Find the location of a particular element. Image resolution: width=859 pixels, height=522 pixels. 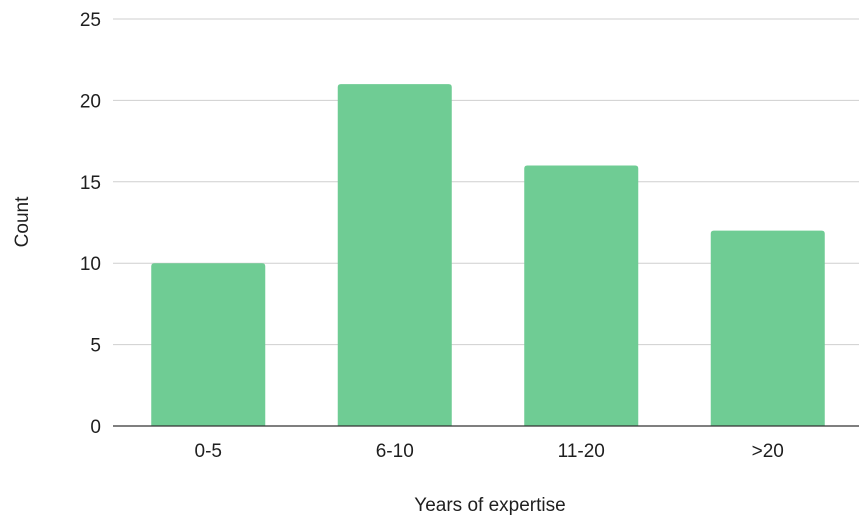

y-tick-label: 15 is located at coordinates (90, 183).